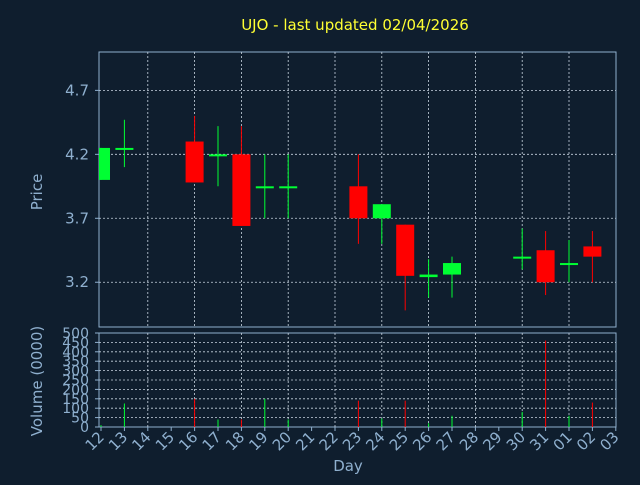  Describe the element at coordinates (82, 186) in the screenshot. I see `price-y-ticks: 4.7 4.2 3.7 3.2` at that location.